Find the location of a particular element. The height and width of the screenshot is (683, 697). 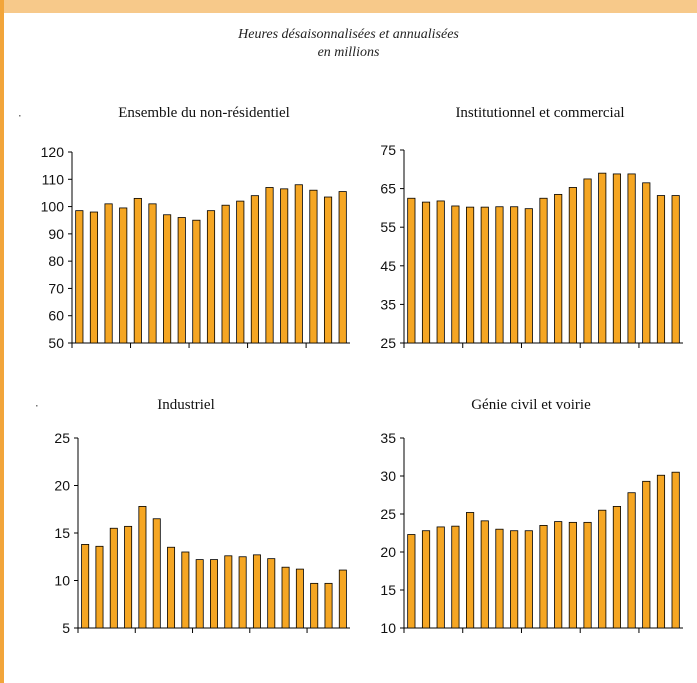

chart-title: Institutionnel et commercial is located at coordinates (539, 113).